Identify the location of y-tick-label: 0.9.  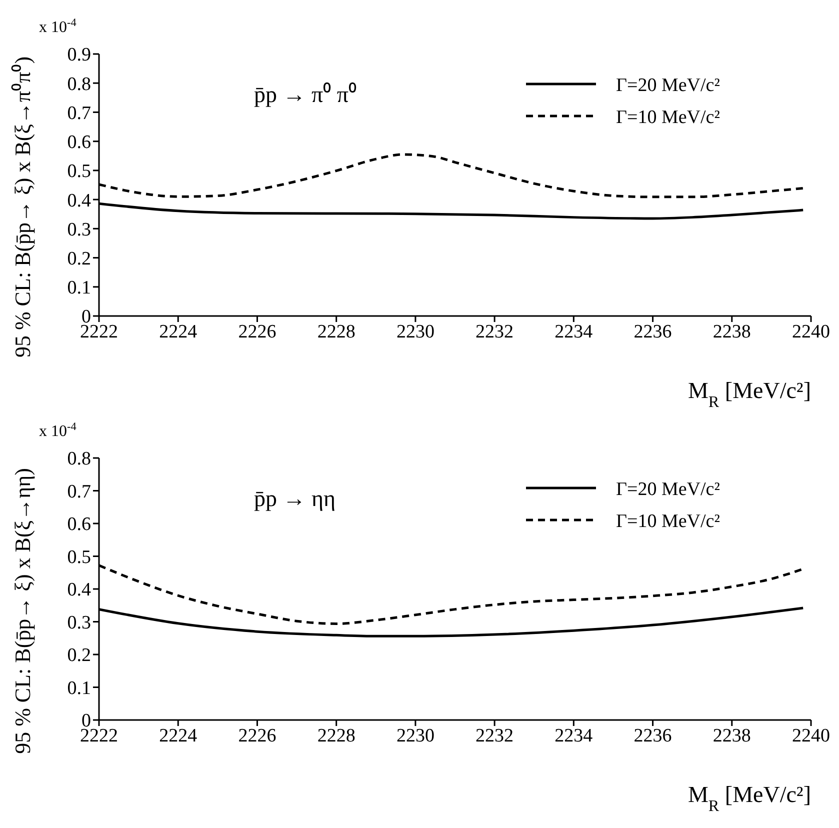
(79, 55).